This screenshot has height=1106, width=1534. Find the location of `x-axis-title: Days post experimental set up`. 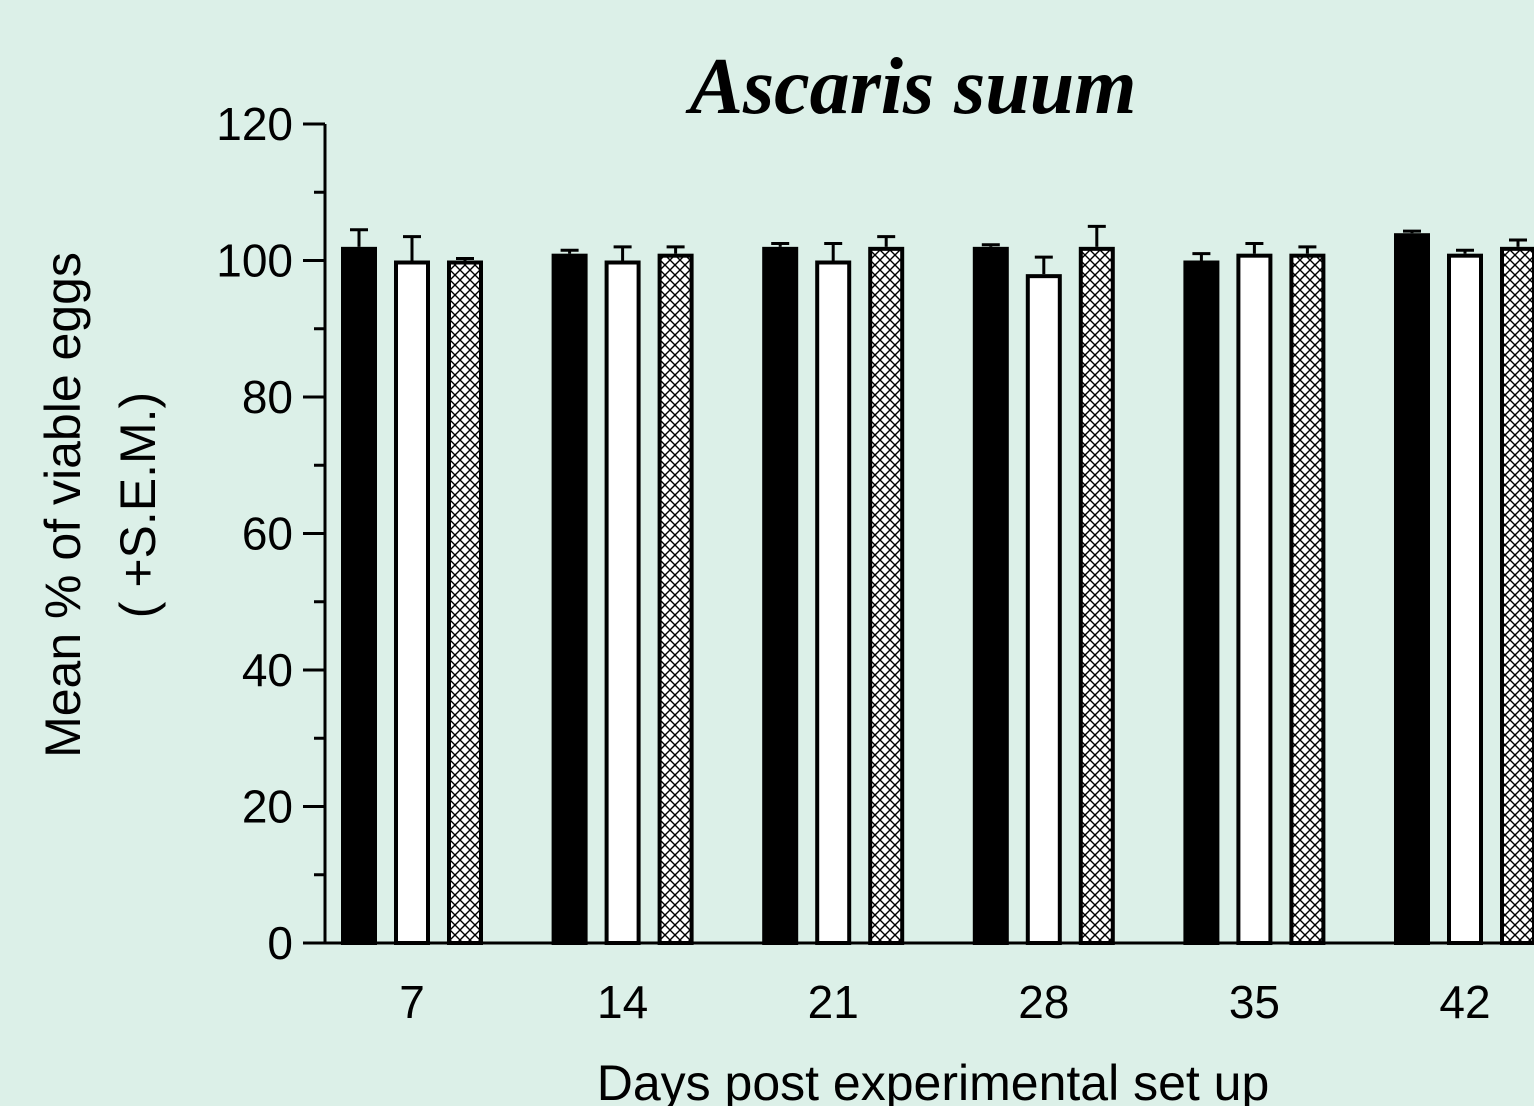

x-axis-title: Days post experimental set up is located at coordinates (933, 1080).